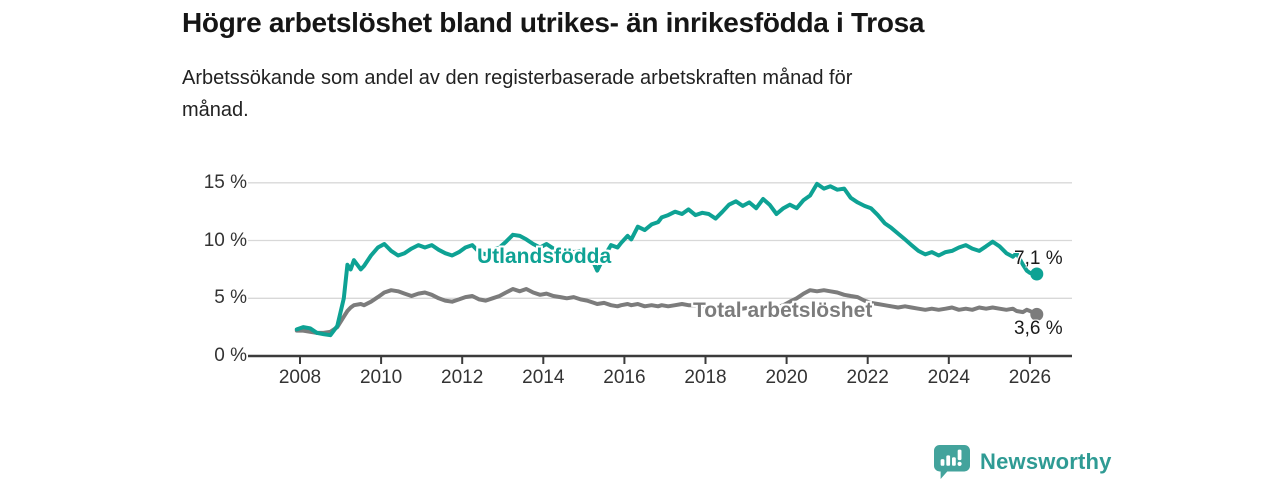 The width and height of the screenshot is (1280, 480). What do you see at coordinates (462, 377) in the screenshot?
I see `x-axis-tick-label: 2012` at bounding box center [462, 377].